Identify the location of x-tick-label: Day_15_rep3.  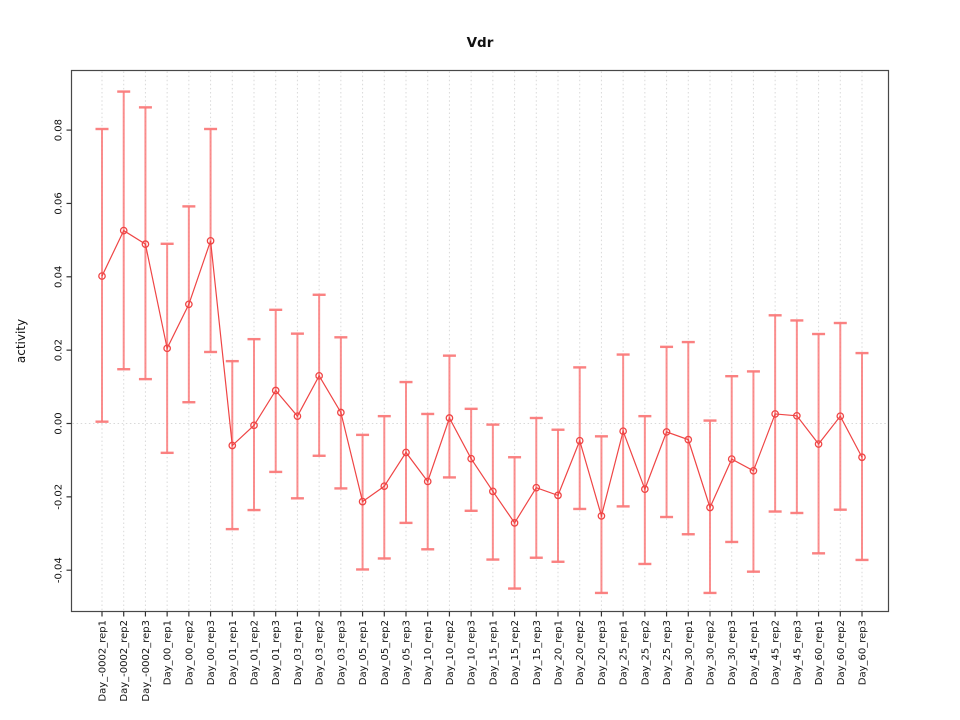
(537, 652).